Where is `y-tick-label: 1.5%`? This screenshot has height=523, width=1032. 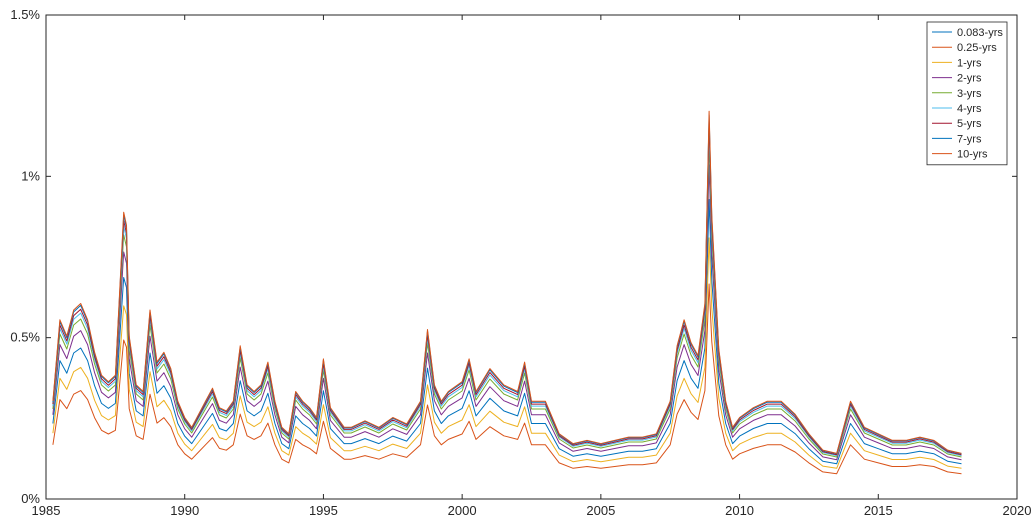 y-tick-label: 1.5% is located at coordinates (25, 14).